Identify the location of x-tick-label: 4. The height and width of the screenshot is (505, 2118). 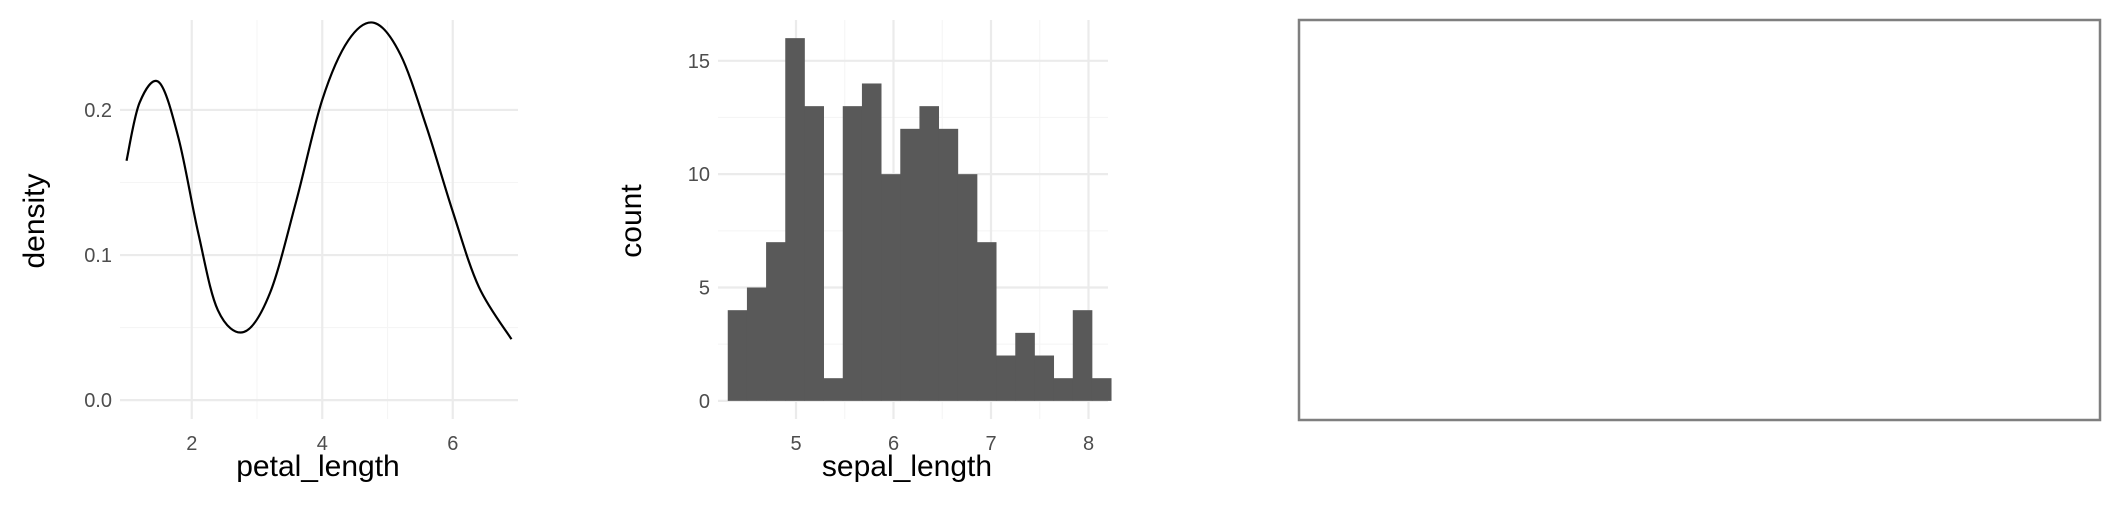
(322, 444).